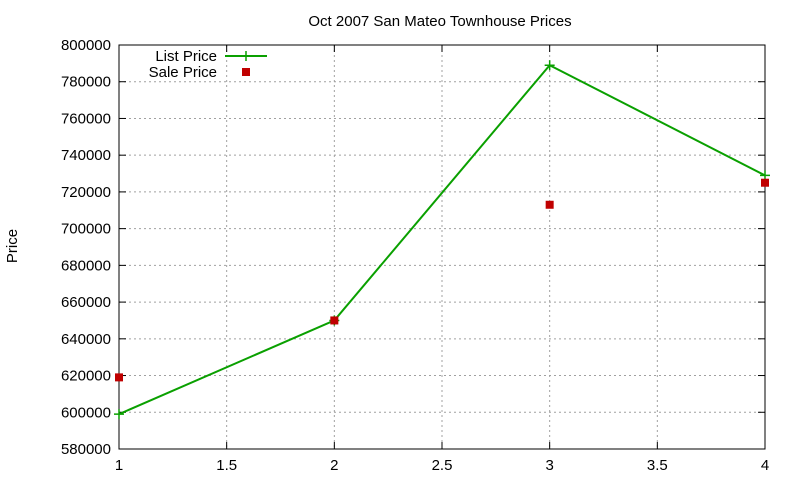 The height and width of the screenshot is (480, 800). What do you see at coordinates (86, 339) in the screenshot?
I see `y-tick-label: 640000` at bounding box center [86, 339].